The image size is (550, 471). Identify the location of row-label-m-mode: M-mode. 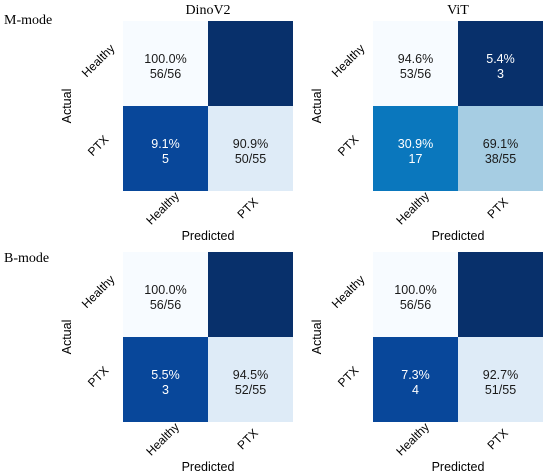
(28, 20).